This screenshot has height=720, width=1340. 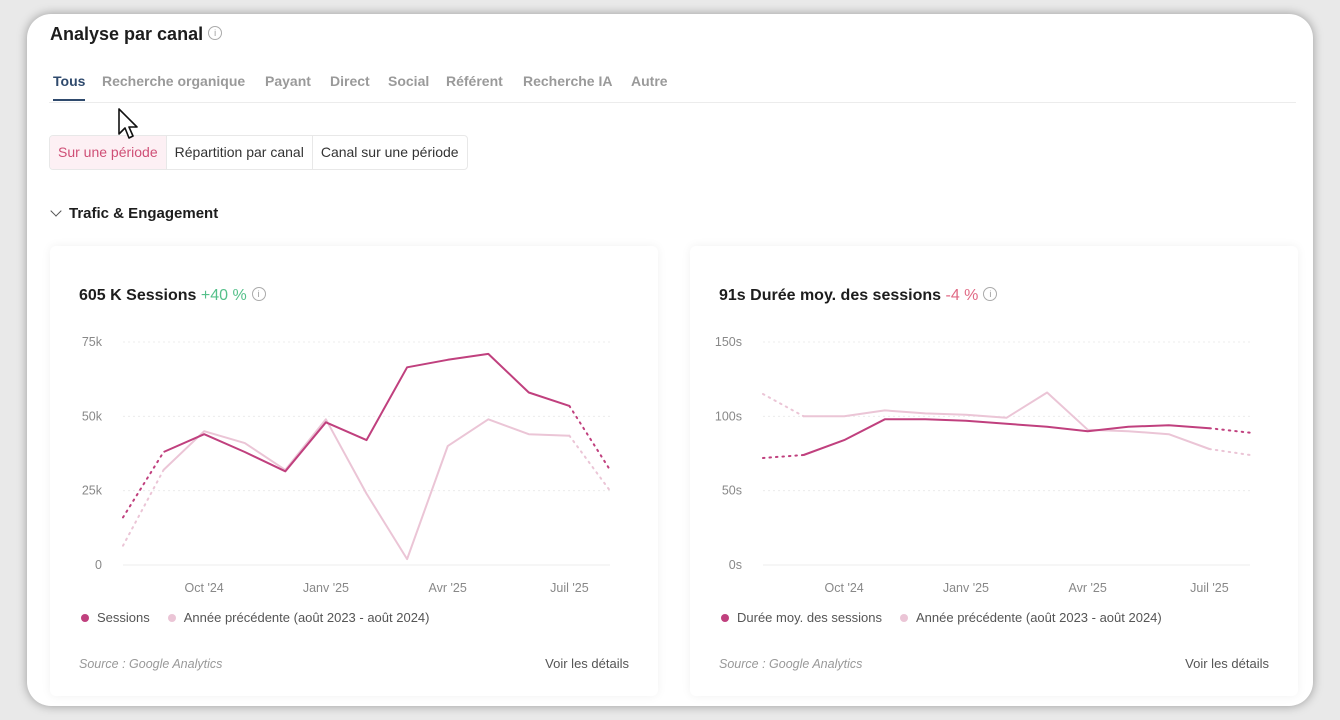 I want to click on tab-direct: Direct, so click(x=350, y=81).